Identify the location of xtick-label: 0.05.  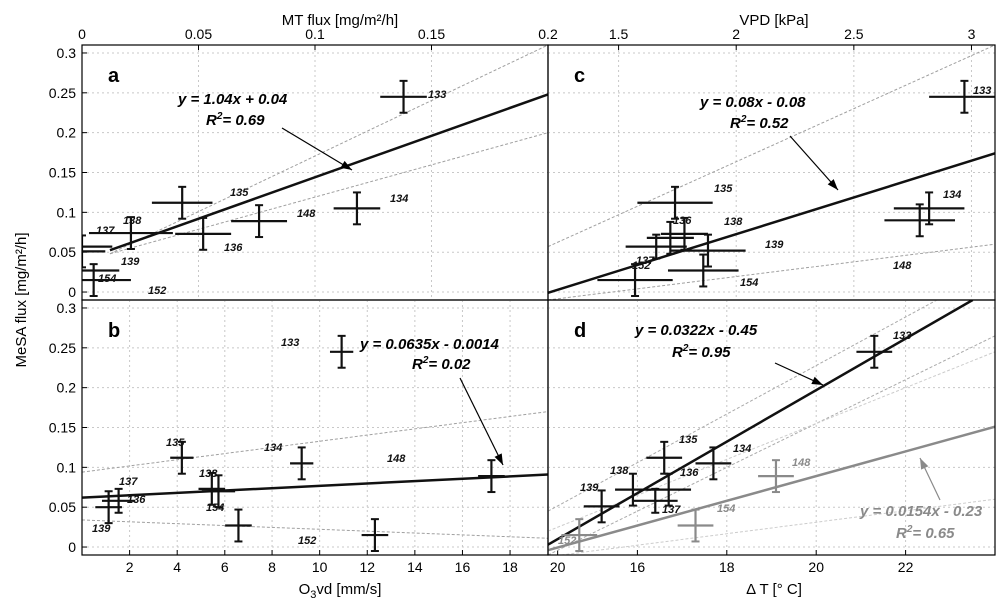
(198, 34).